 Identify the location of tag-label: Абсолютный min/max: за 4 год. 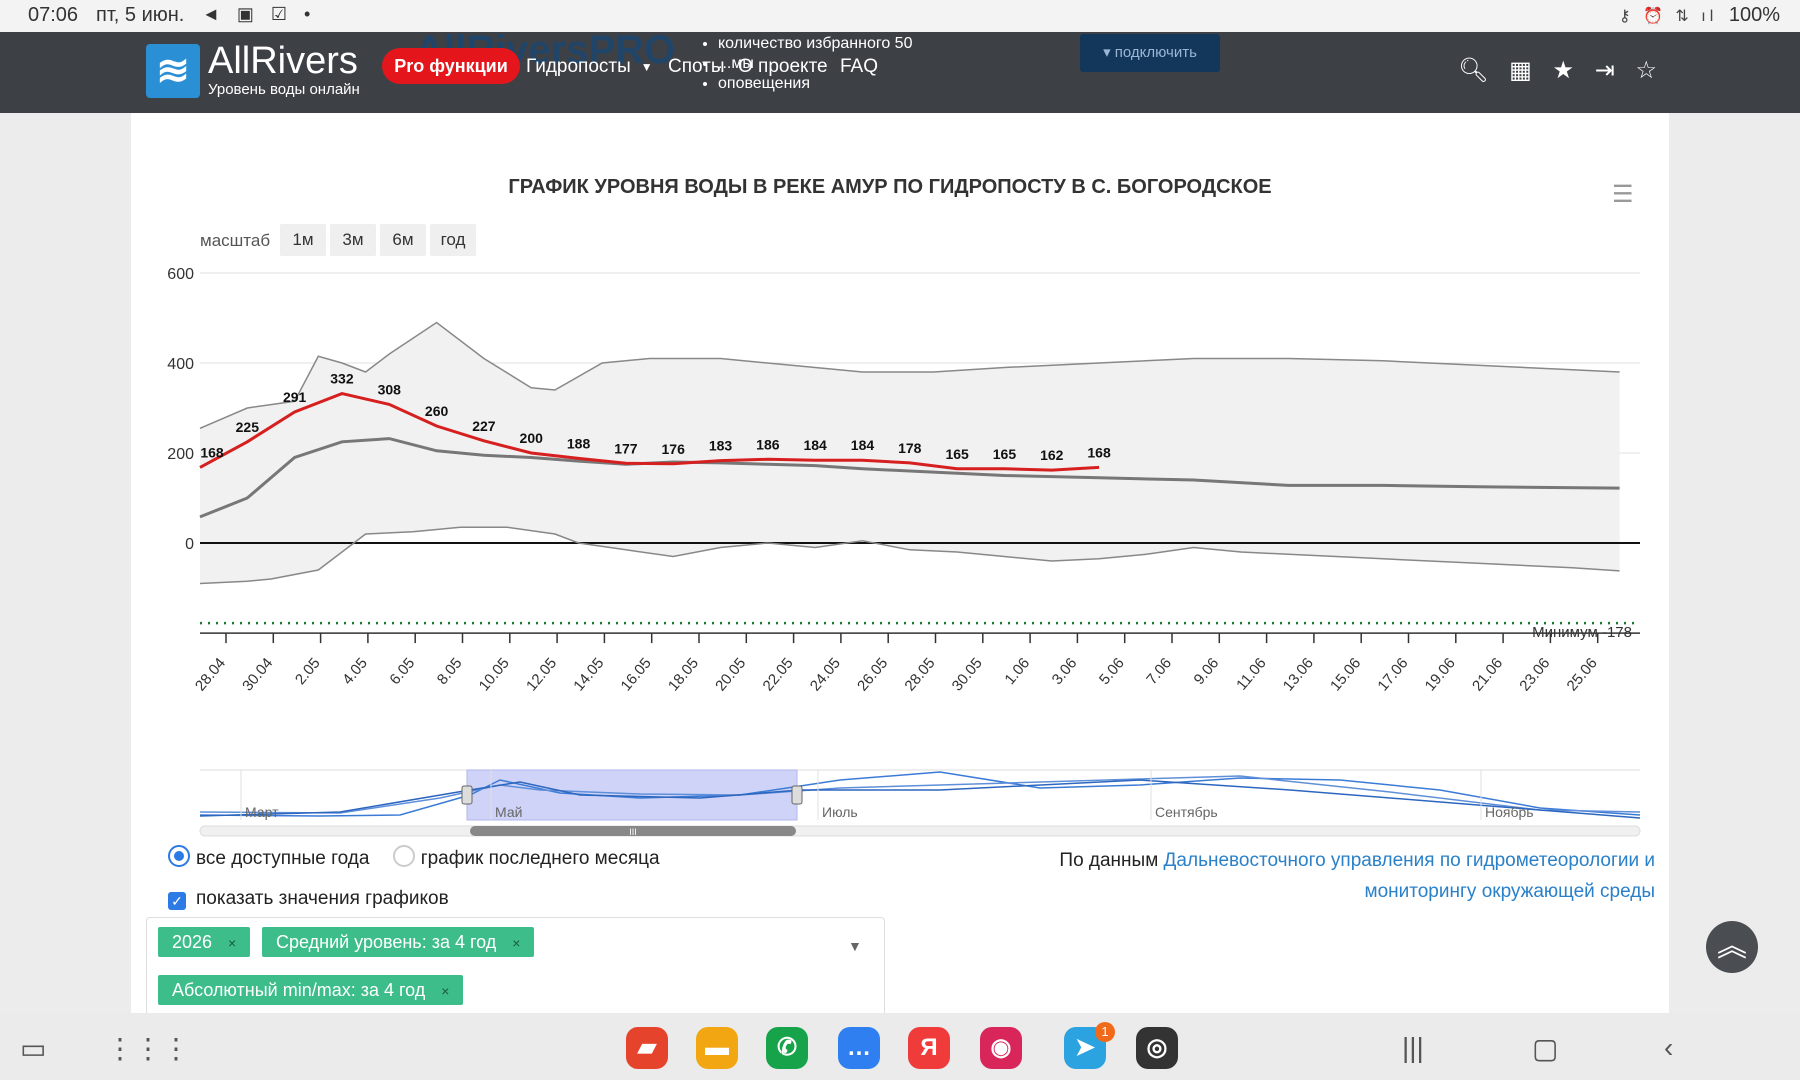
(299, 990).